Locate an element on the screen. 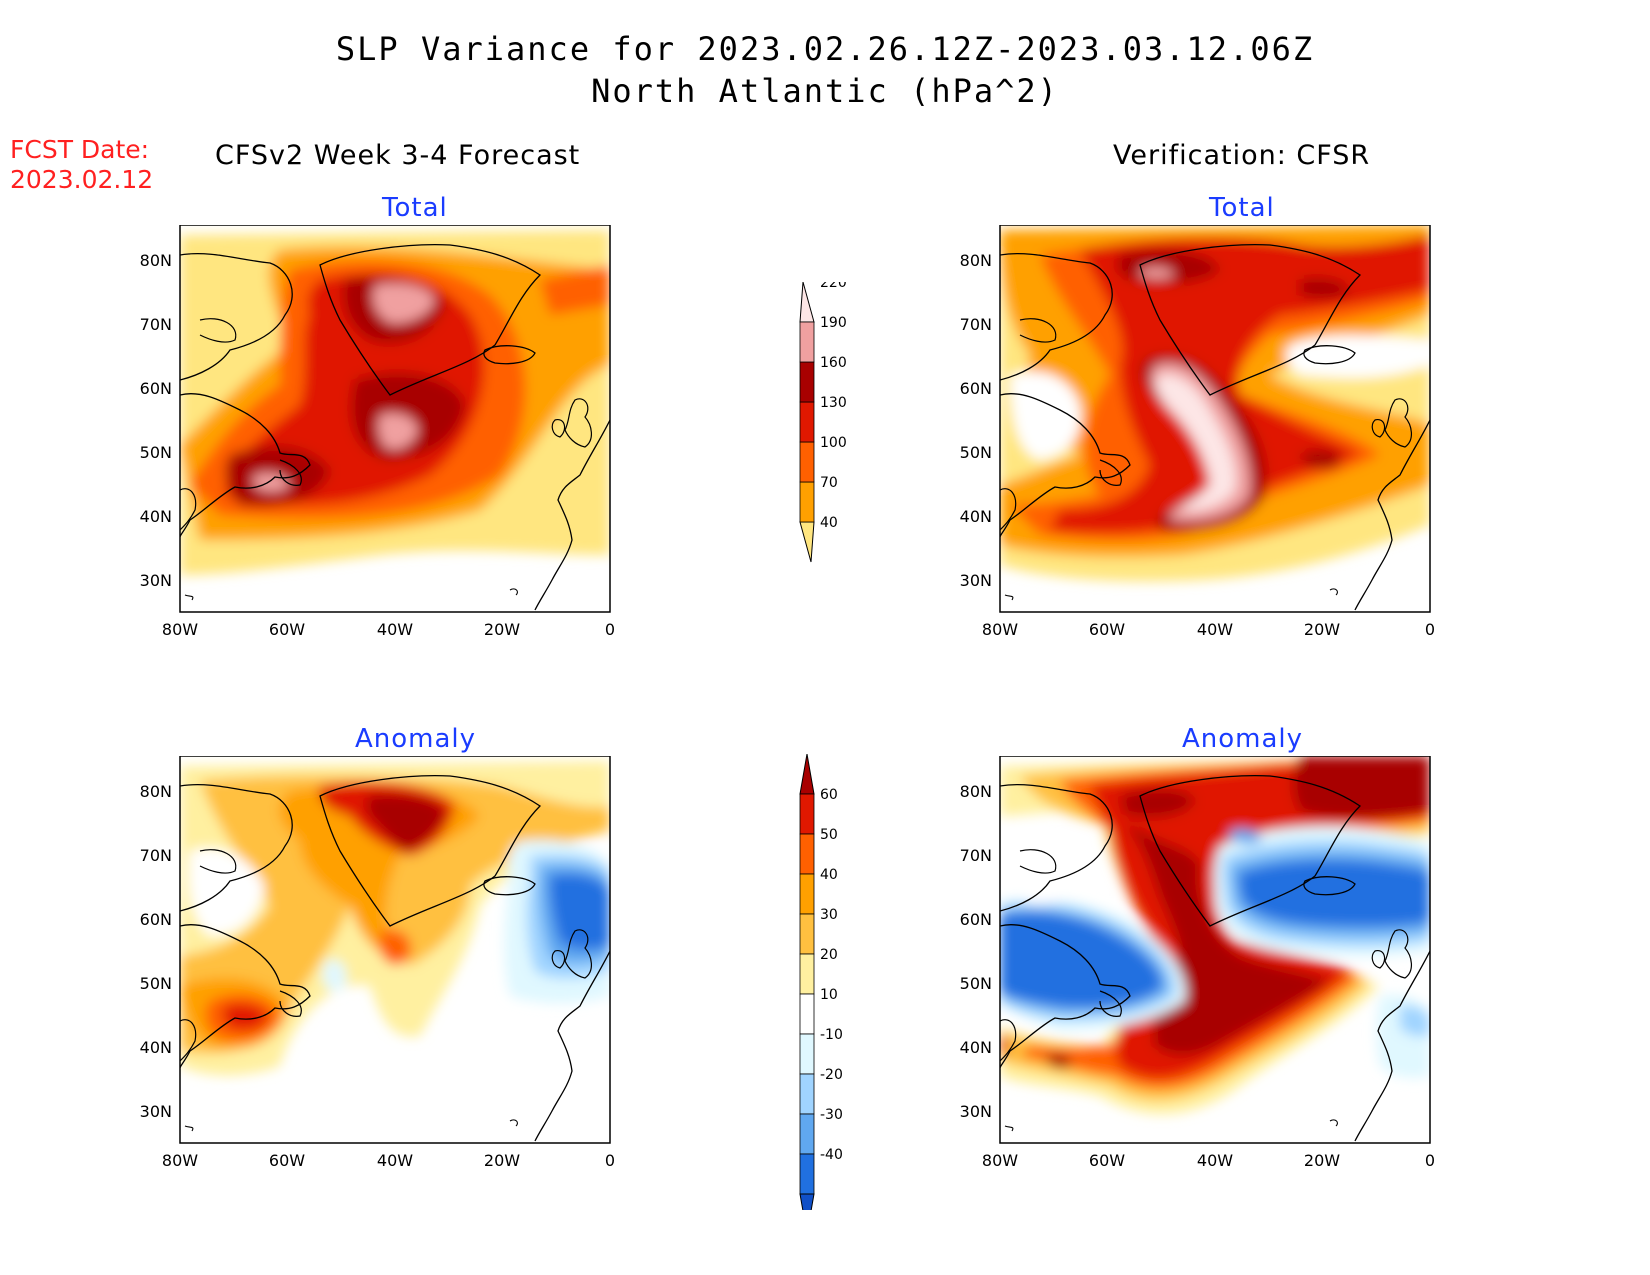 This screenshot has height=1275, width=1650. verification-anomaly-field is located at coordinates (1215, 949).